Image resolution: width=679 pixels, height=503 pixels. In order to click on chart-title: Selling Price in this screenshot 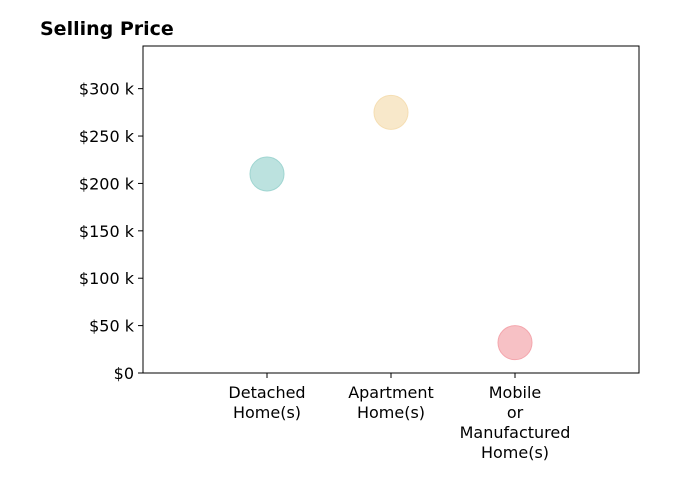, I will do `click(107, 29)`.